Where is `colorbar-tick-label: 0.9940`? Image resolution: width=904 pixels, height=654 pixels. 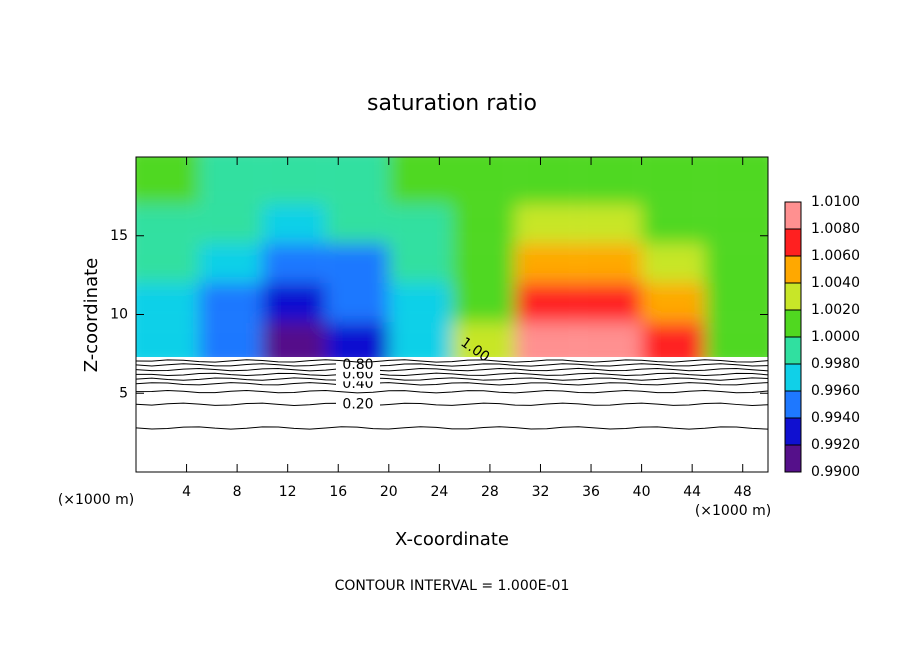 colorbar-tick-label: 0.9940 is located at coordinates (835, 418).